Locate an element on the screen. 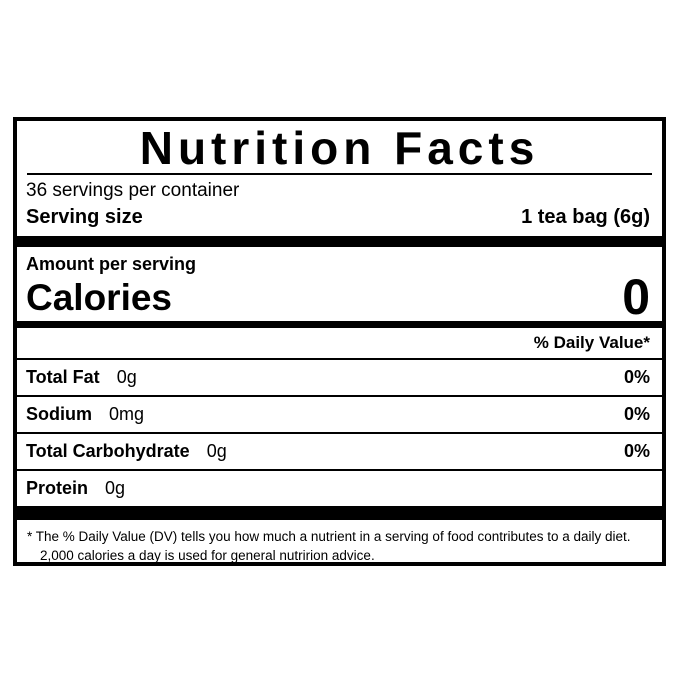  serving-size-row: Serving size 1 tea bag (6g) is located at coordinates (339, 219).